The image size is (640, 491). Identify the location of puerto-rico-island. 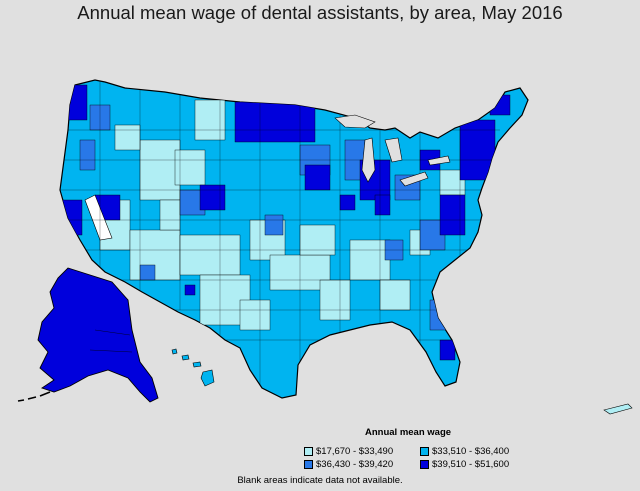
(618, 409).